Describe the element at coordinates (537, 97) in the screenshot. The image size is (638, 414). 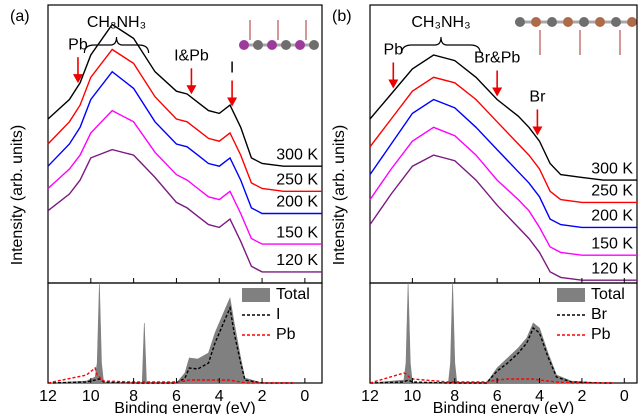
I see `annotation-label: Br` at that location.